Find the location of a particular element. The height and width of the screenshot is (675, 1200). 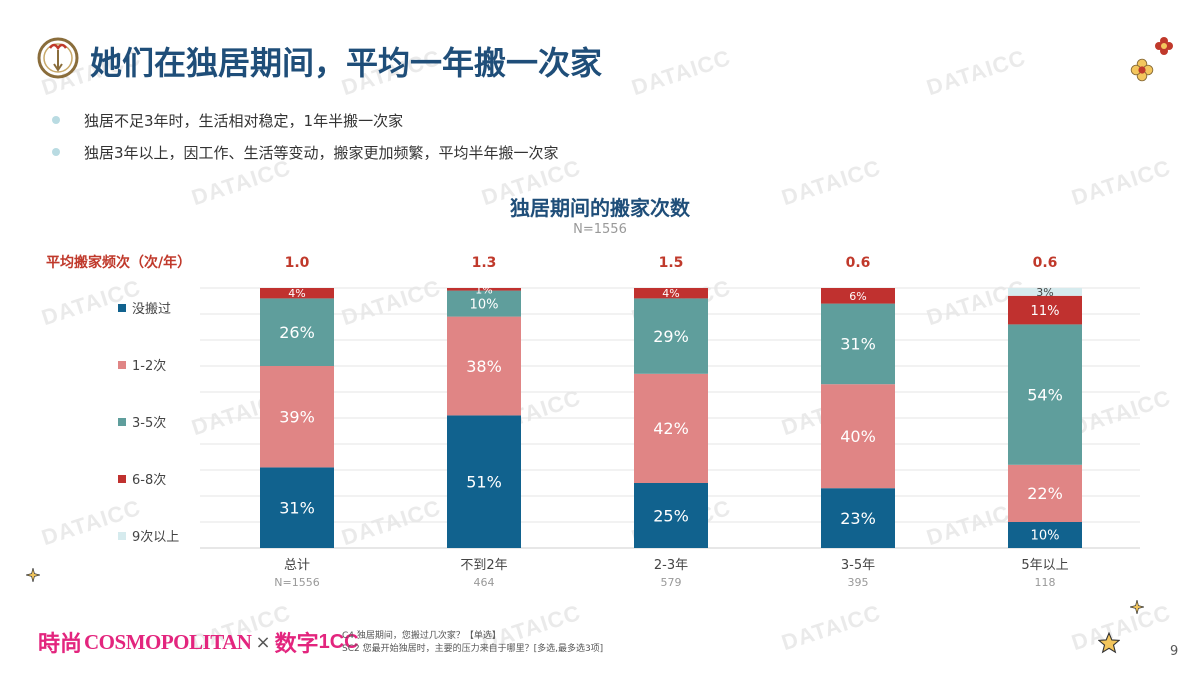

x-tick-label: 3-5年 is located at coordinates (858, 565).